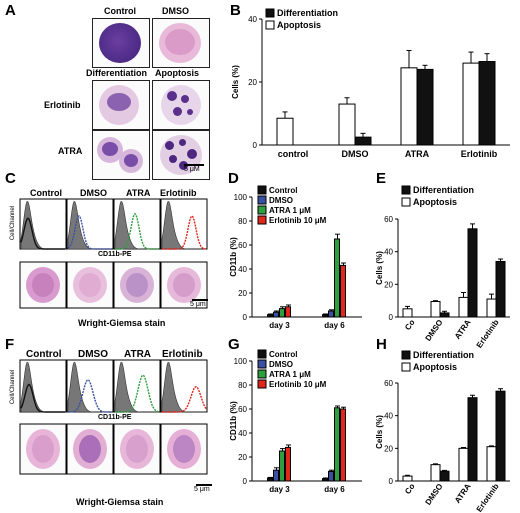  What do you see at coordinates (242, 457) in the screenshot?
I see `chart-g-ytick-label: 20` at bounding box center [242, 457].